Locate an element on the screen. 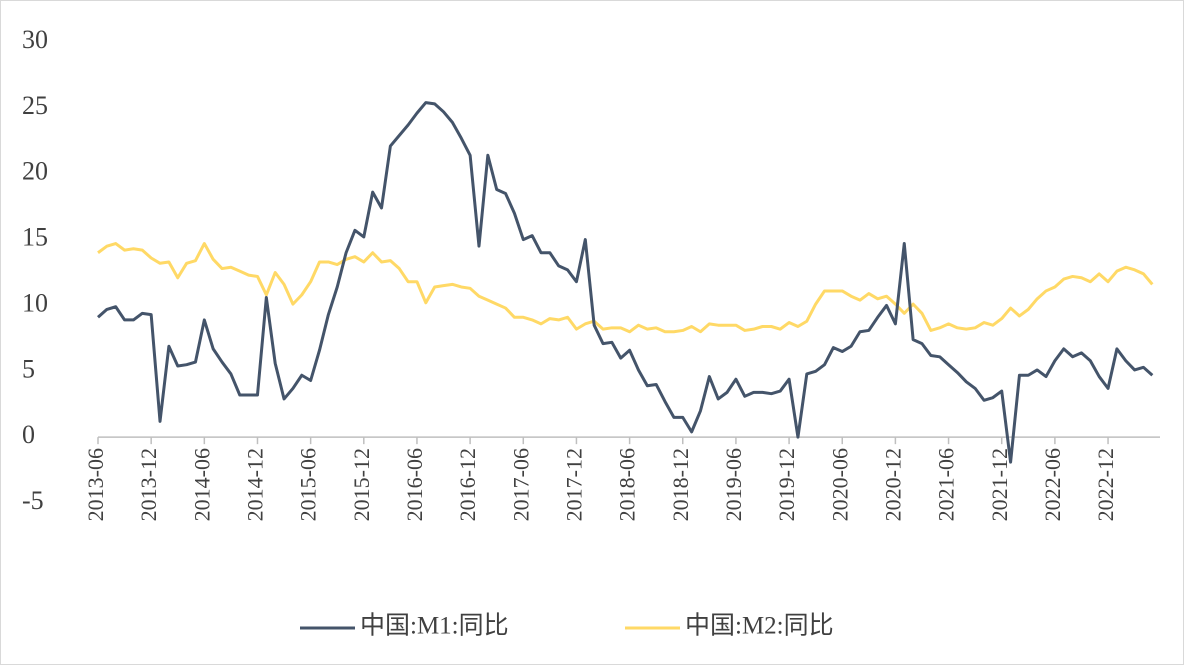  x-tick-label: 2022-06 is located at coordinates (1052, 484).